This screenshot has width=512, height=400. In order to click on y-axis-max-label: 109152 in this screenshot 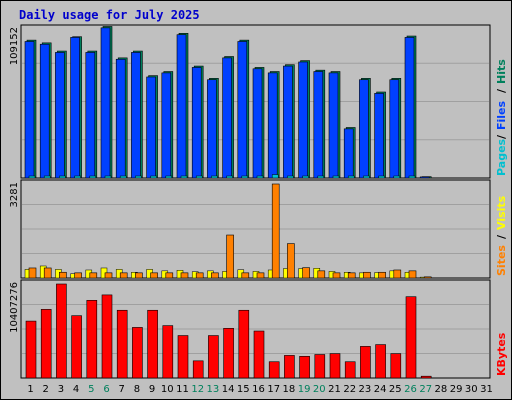, I will do `click(14, 46)`.